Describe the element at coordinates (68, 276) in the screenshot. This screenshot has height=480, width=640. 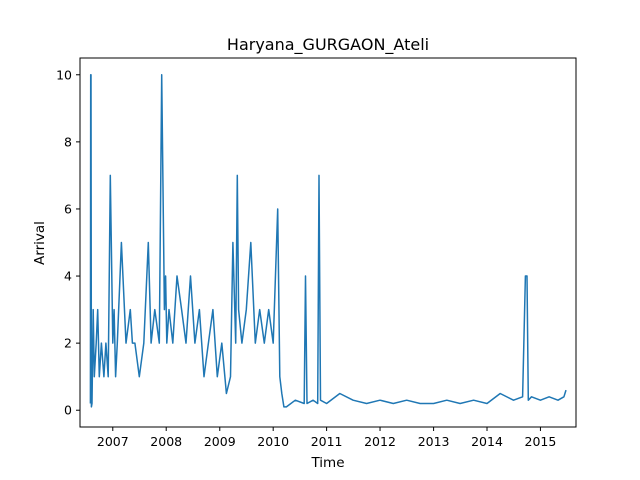
I see `y-tick-label: 4` at that location.